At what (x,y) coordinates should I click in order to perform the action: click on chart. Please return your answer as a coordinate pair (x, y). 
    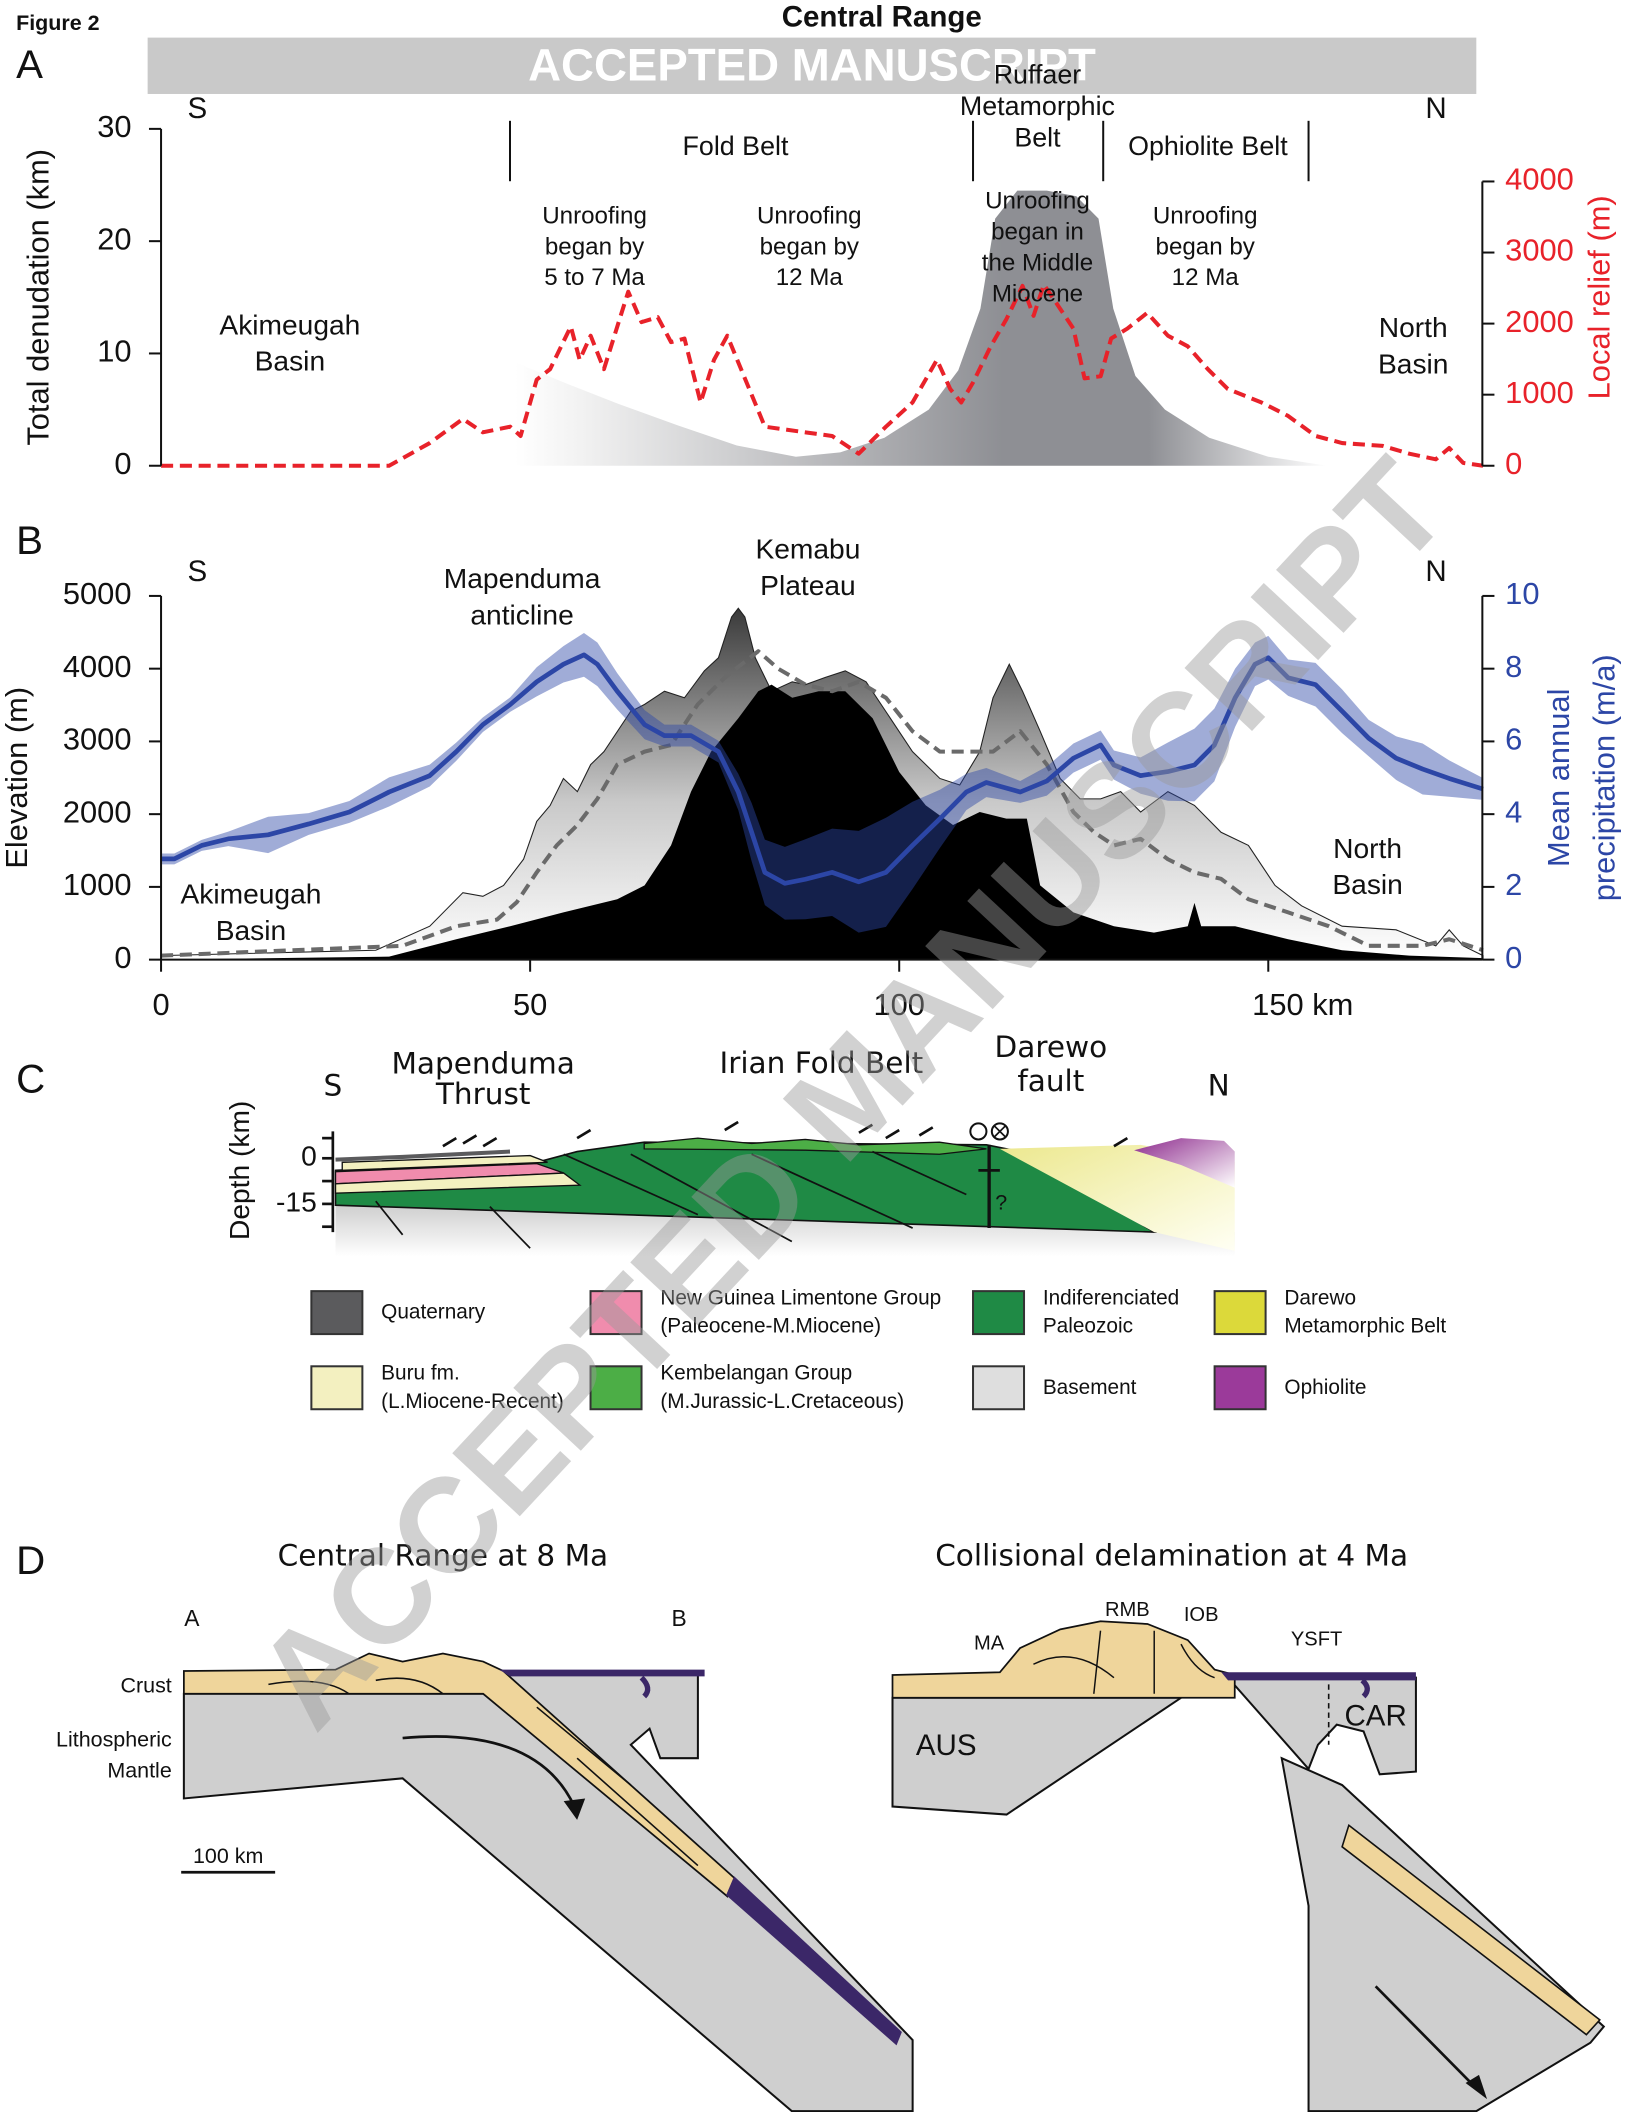
    Looking at the image, I should click on (821, 297).